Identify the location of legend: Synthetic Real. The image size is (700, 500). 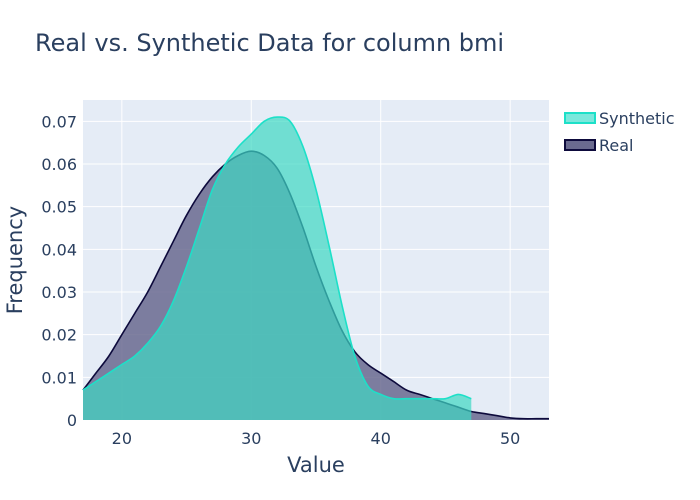
(619, 132).